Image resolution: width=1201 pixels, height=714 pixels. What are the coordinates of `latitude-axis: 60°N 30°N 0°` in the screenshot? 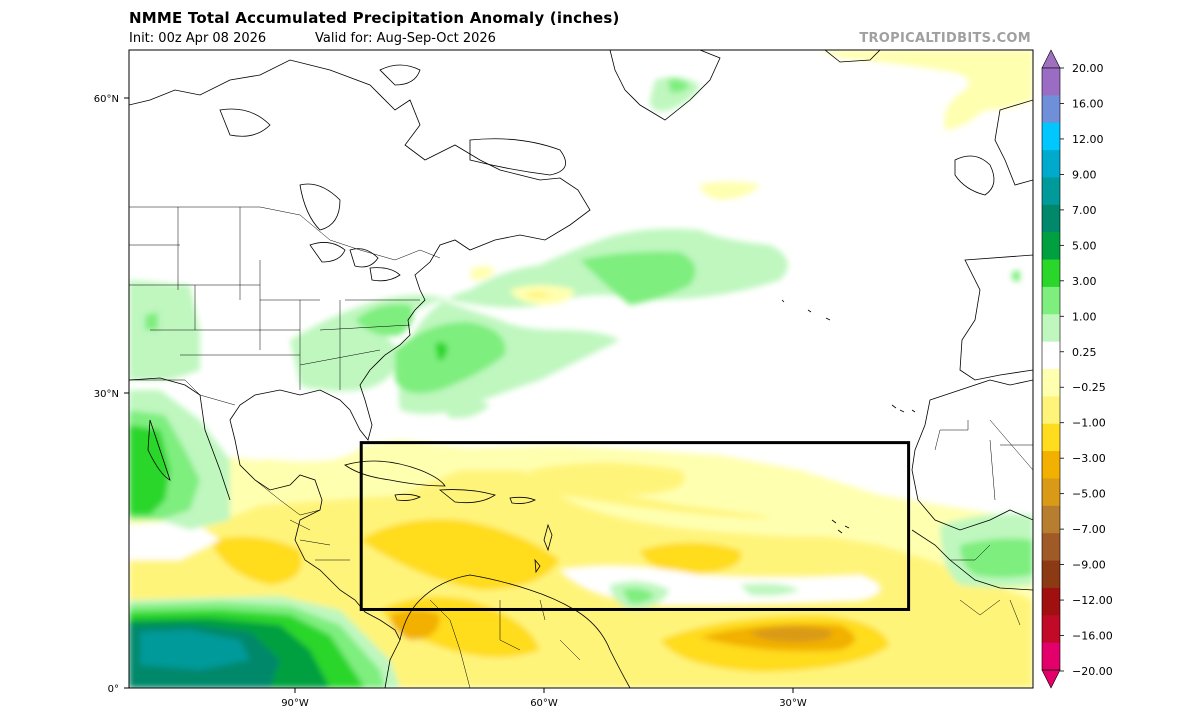 It's located at (111, 394).